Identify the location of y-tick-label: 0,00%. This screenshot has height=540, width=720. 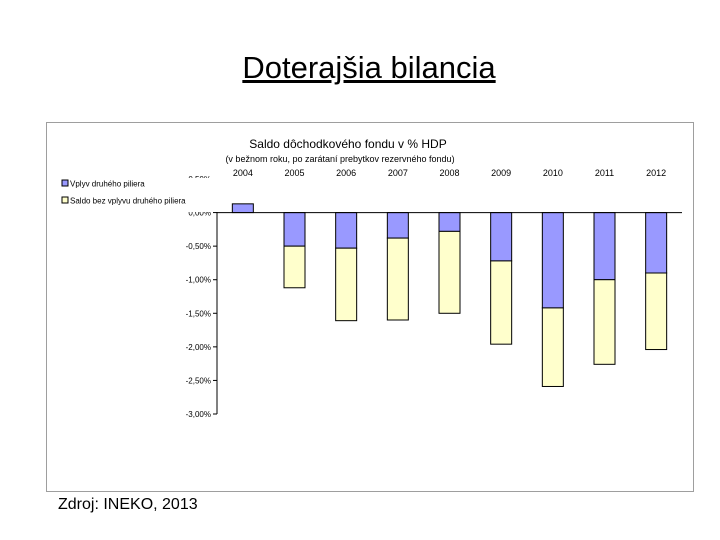
(199, 213).